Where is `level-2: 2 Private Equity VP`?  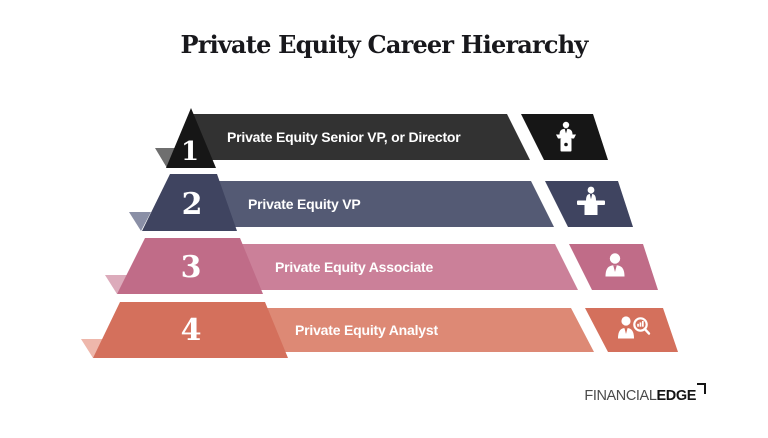 level-2: 2 Private Equity VP is located at coordinates (381, 202).